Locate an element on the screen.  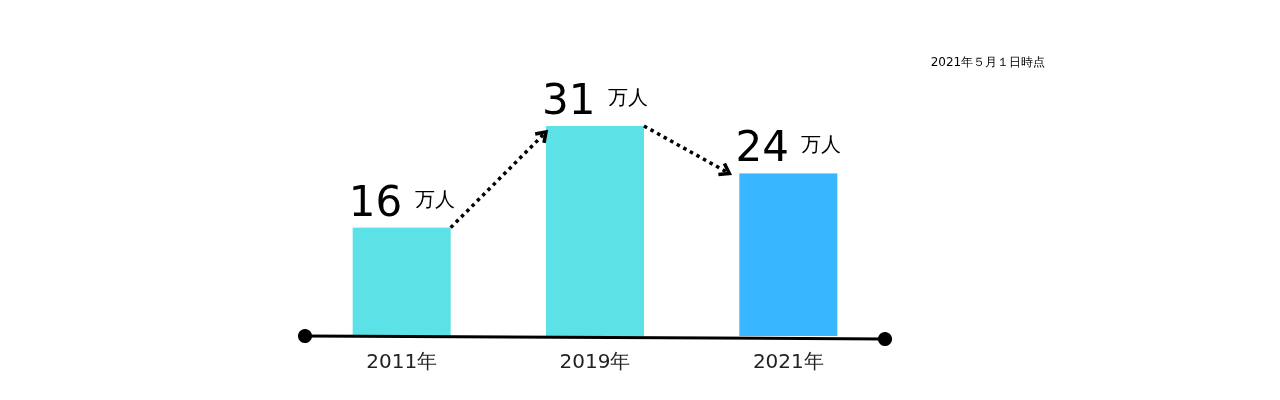
data-label: 16 万人 is located at coordinates (401, 201).